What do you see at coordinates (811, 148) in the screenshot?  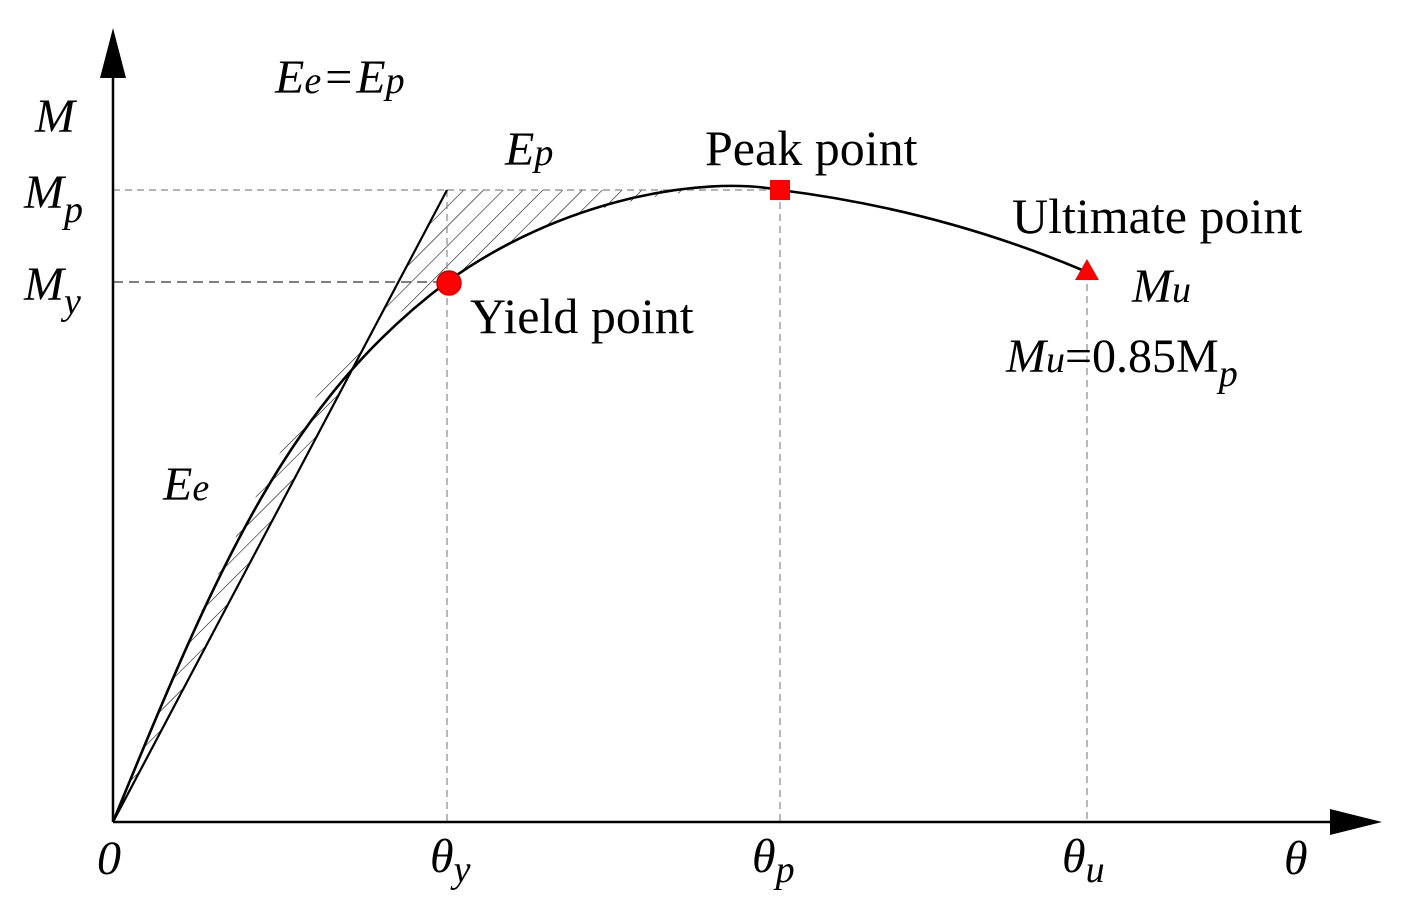 I see `peak-point-label: Peak point` at bounding box center [811, 148].